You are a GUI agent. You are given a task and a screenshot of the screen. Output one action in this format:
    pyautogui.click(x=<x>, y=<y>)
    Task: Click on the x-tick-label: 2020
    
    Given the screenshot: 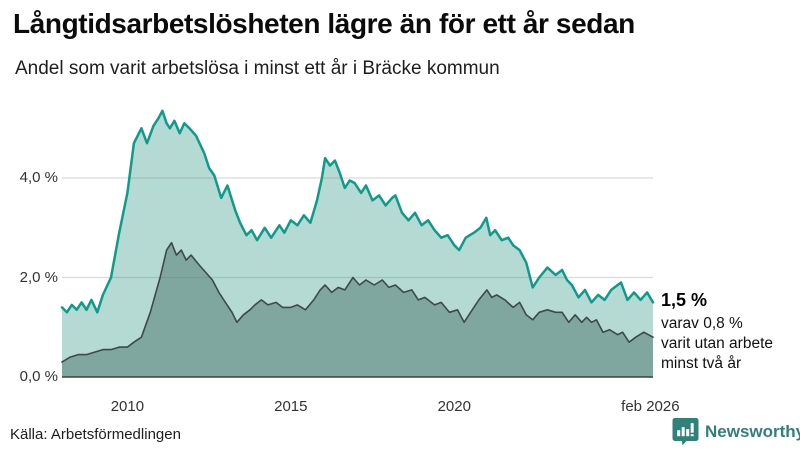 What is the action you would take?
    pyautogui.click(x=454, y=406)
    